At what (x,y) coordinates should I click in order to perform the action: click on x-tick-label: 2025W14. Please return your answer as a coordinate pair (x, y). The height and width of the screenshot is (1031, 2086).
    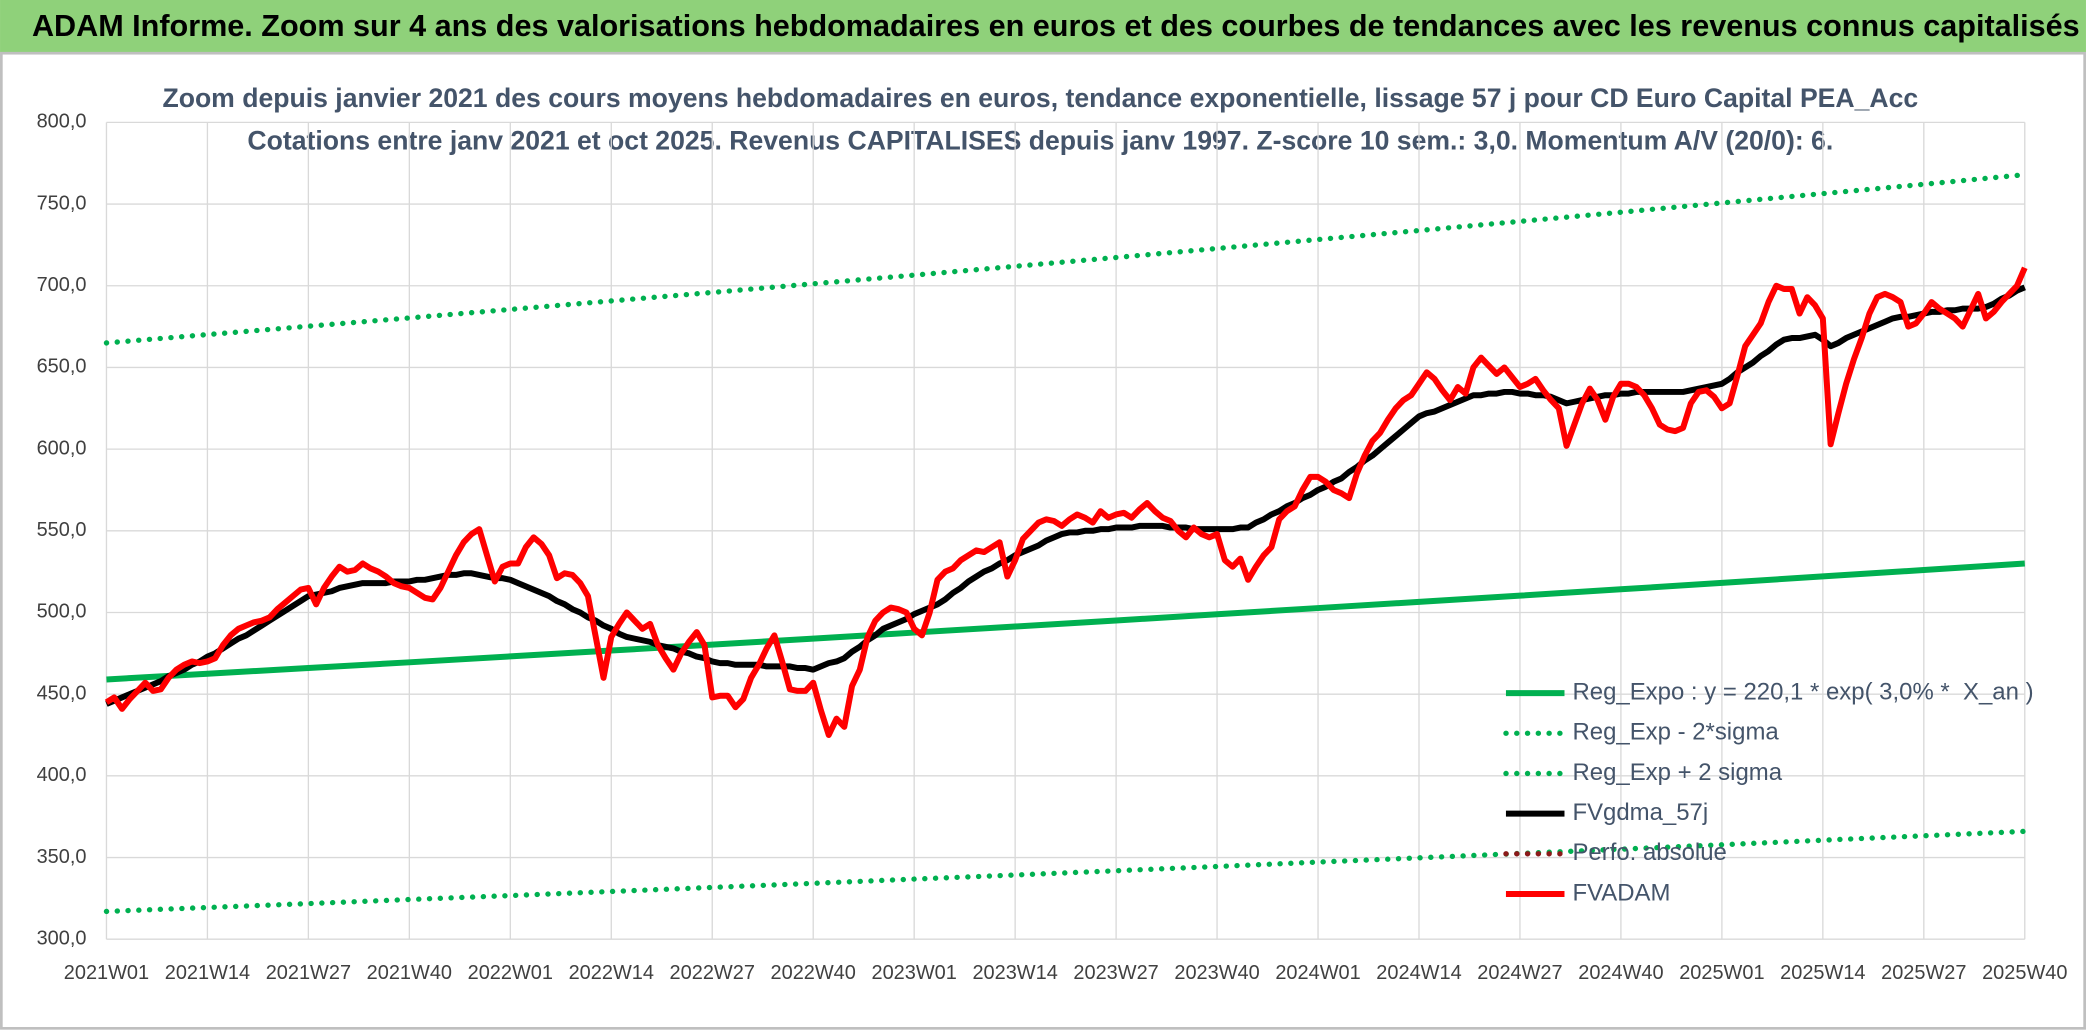
    Looking at the image, I should click on (1822, 973).